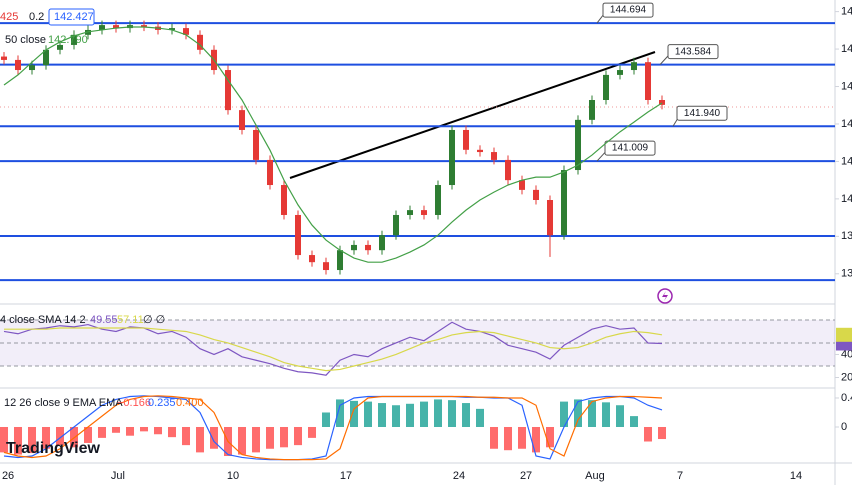  I want to click on macd-legend-value: −0.166, so click(134, 403).